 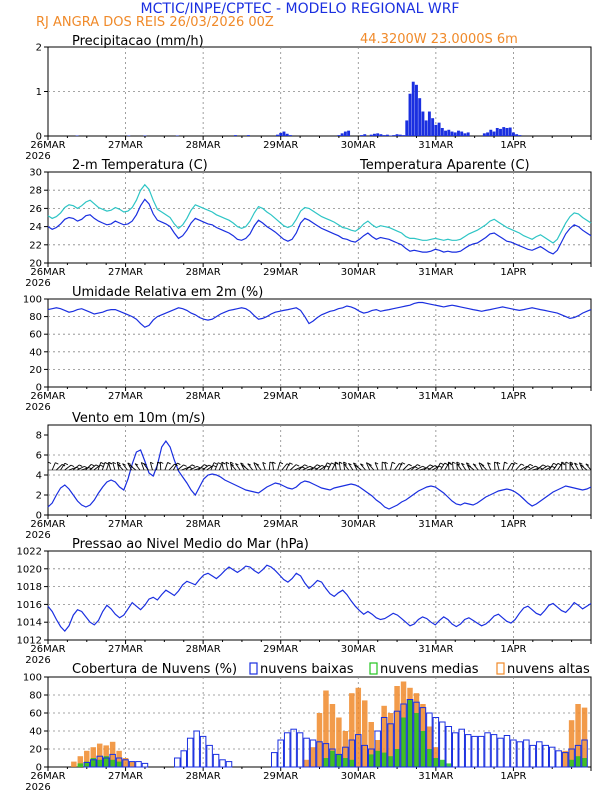 I want to click on pressure-frame, so click(x=319, y=595).